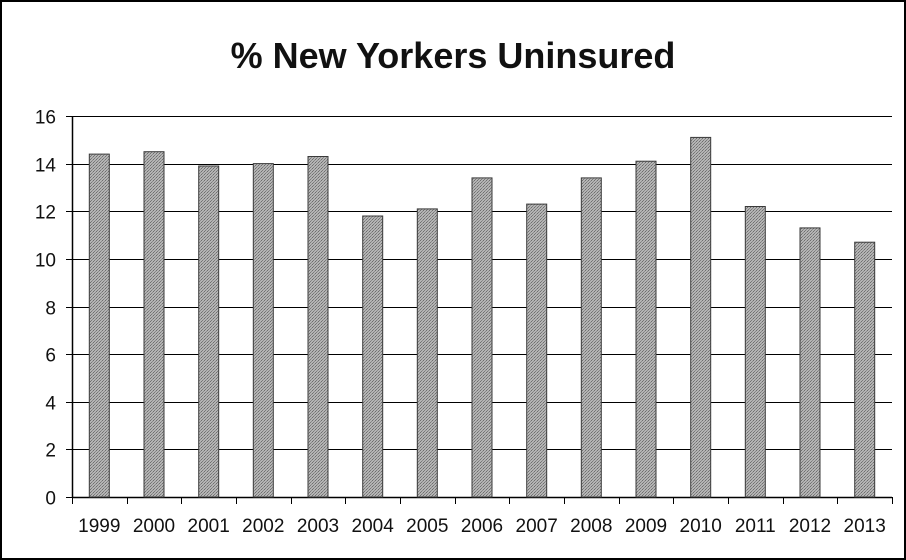 Image resolution: width=906 pixels, height=560 pixels. What do you see at coordinates (810, 362) in the screenshot?
I see `bar-2012` at bounding box center [810, 362].